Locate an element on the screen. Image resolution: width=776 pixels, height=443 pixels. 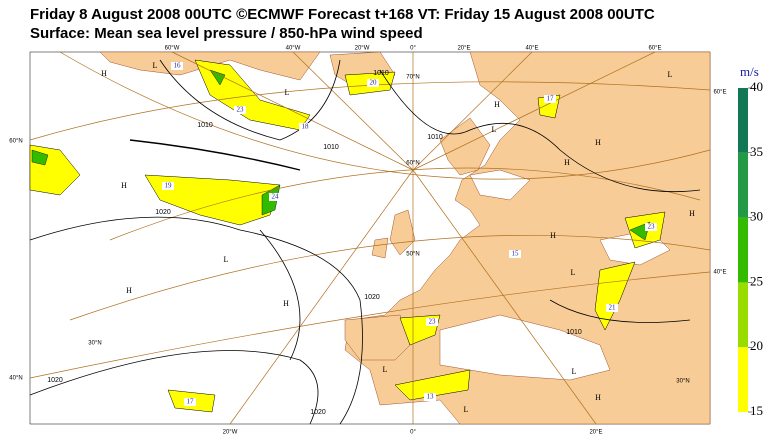
grid-label: 60°W is located at coordinates (172, 49).